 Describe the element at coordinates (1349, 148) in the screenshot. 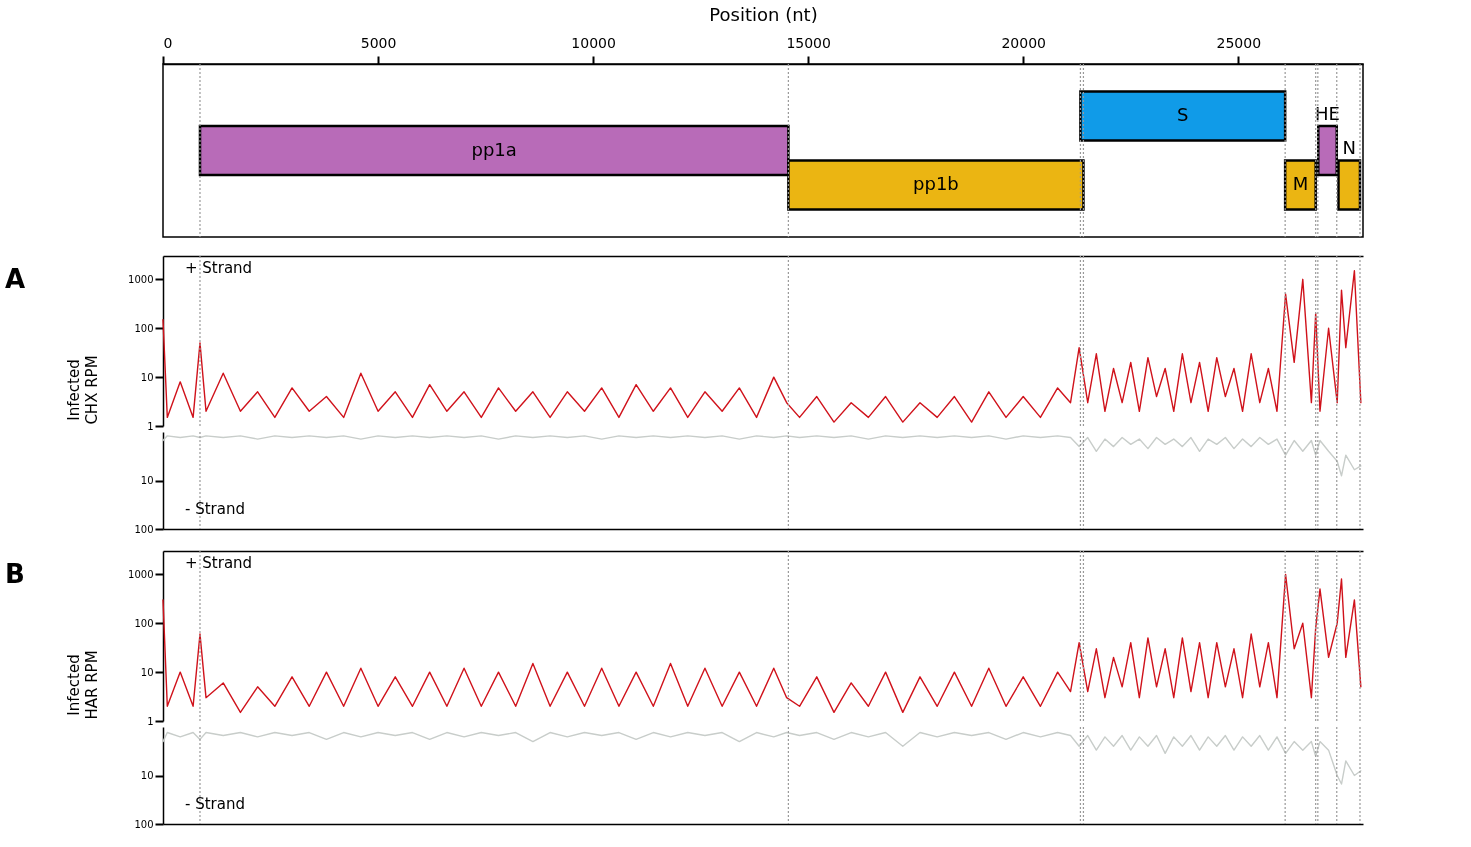

I see `series-label: N` at that location.